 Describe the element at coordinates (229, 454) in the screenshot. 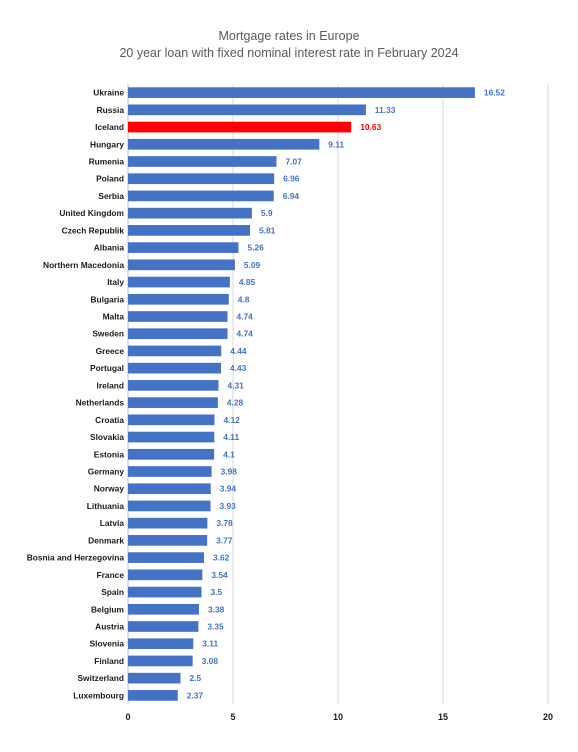

I see `value-label: 4.1` at that location.